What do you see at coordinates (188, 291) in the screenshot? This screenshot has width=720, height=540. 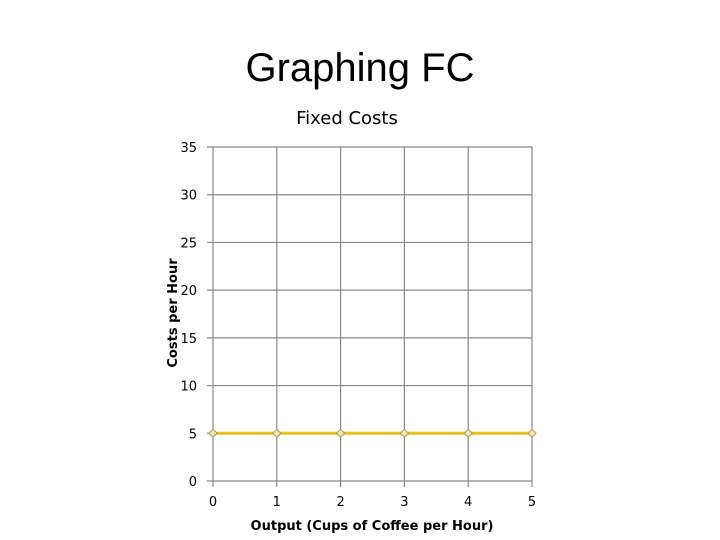 I see `y-tick-label: 20` at bounding box center [188, 291].